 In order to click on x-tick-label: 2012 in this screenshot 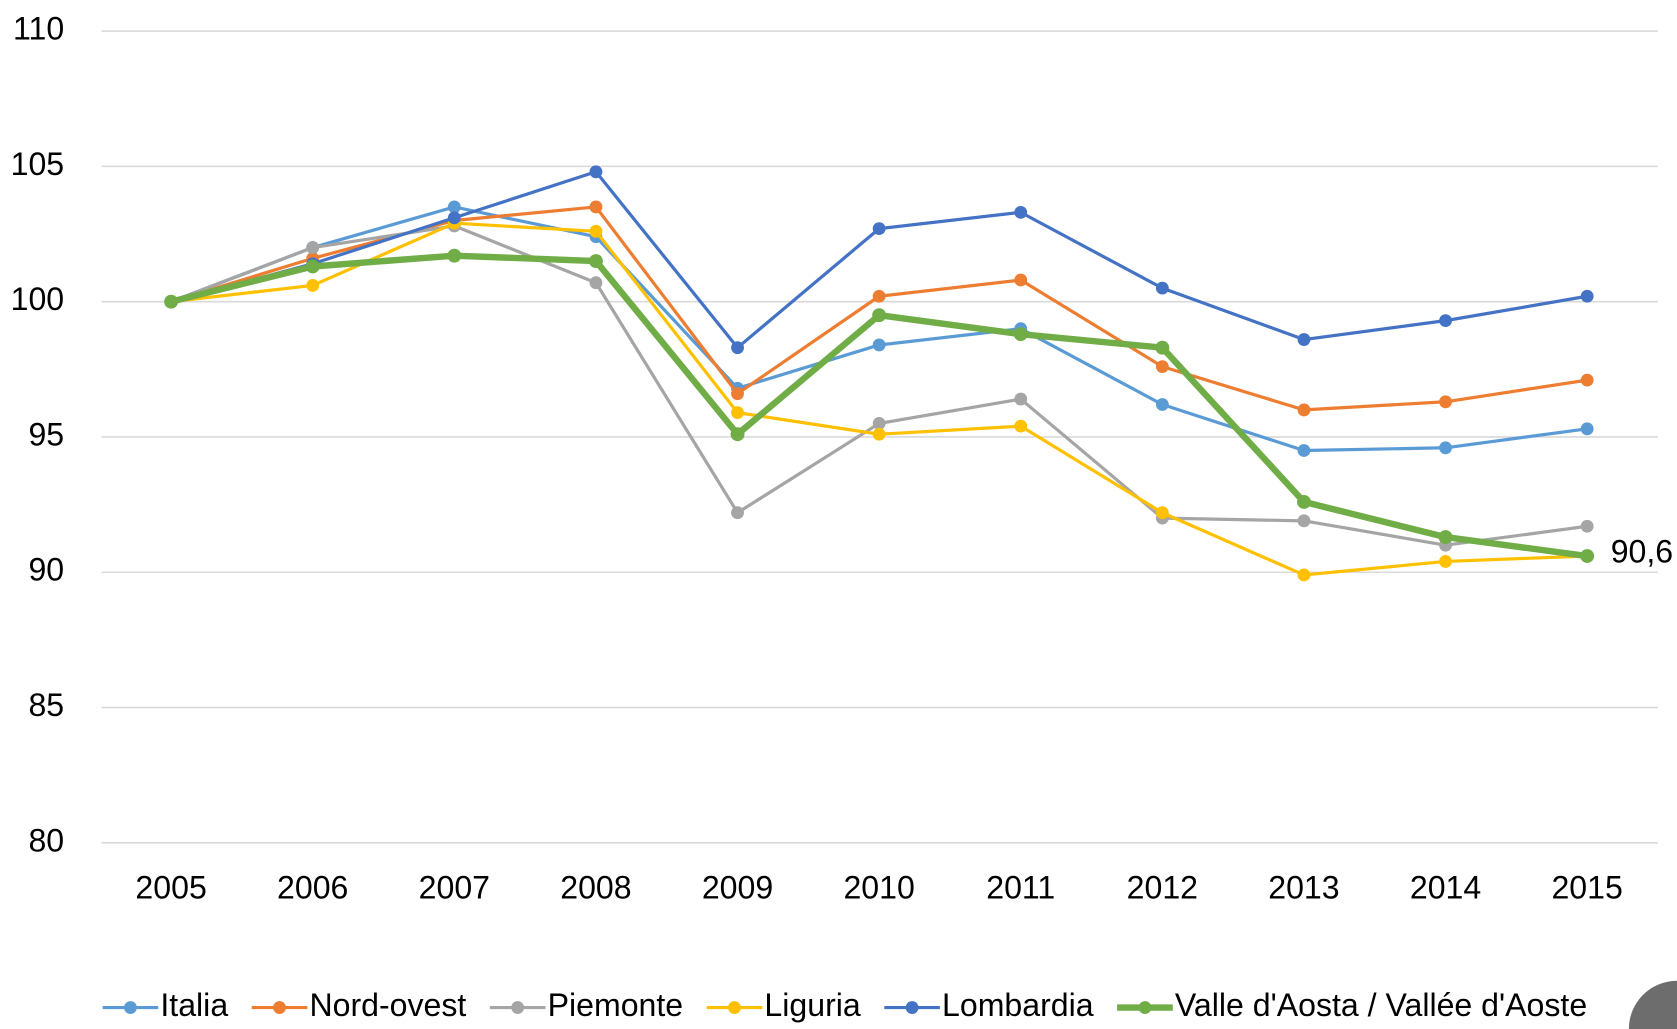, I will do `click(1162, 887)`.